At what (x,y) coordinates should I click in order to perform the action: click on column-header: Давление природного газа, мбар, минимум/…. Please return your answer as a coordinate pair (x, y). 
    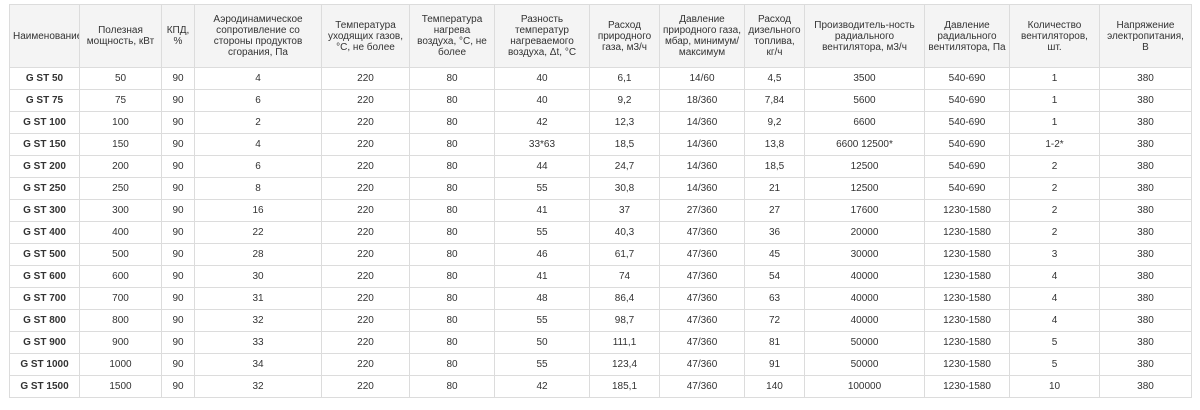
    Looking at the image, I should click on (702, 36).